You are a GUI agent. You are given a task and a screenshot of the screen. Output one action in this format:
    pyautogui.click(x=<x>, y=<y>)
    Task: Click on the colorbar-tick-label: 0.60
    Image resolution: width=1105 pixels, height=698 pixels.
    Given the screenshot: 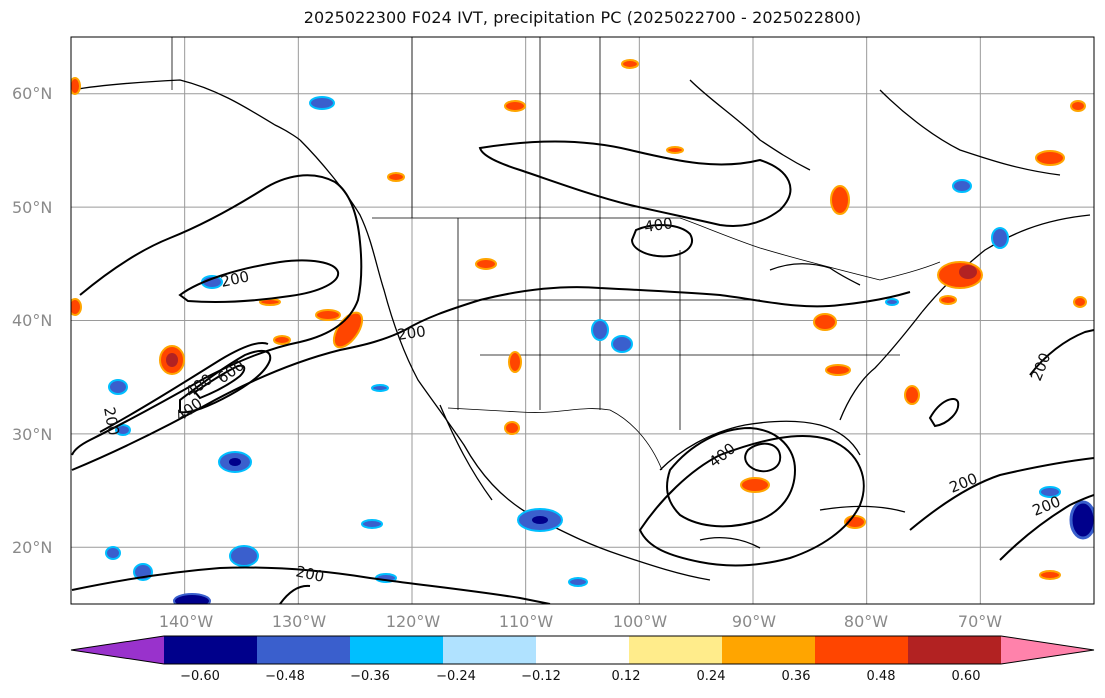 What is the action you would take?
    pyautogui.click(x=966, y=676)
    